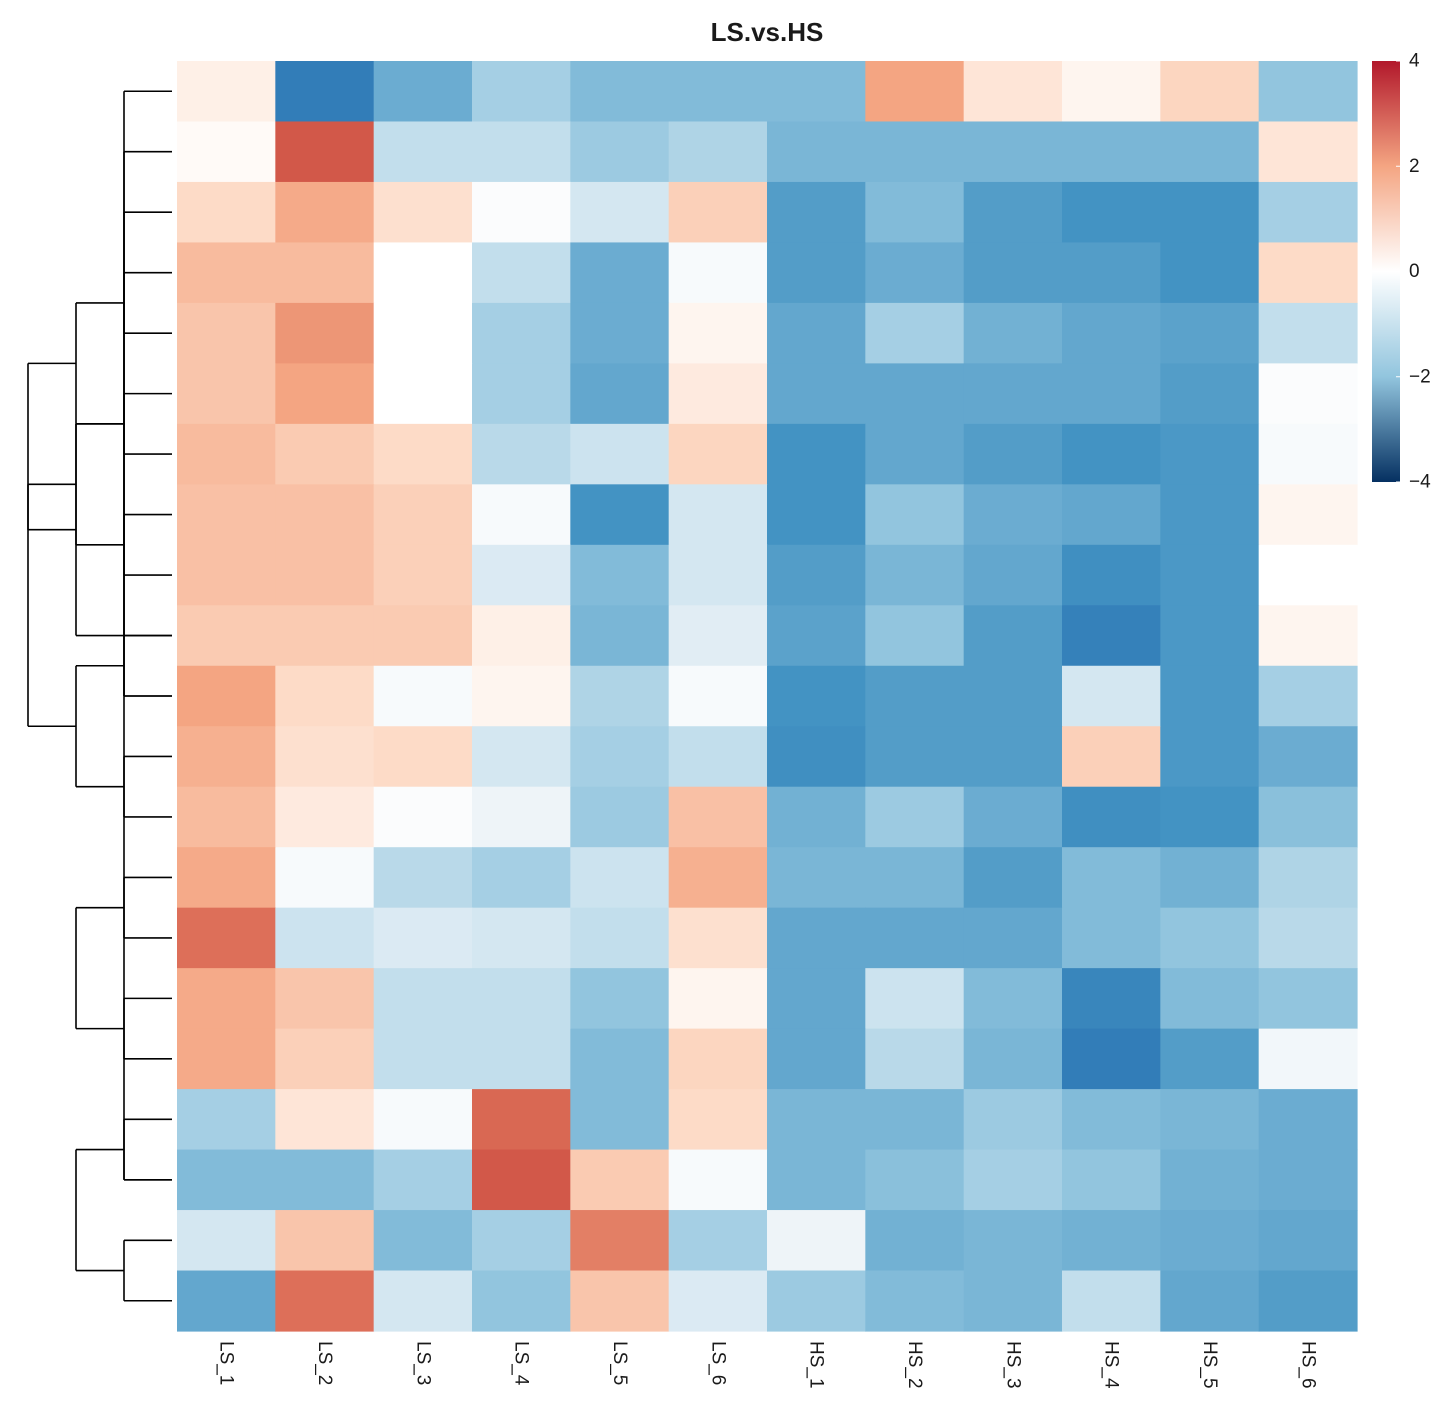  I want to click on legend-tick-label: 2, so click(1414, 166).